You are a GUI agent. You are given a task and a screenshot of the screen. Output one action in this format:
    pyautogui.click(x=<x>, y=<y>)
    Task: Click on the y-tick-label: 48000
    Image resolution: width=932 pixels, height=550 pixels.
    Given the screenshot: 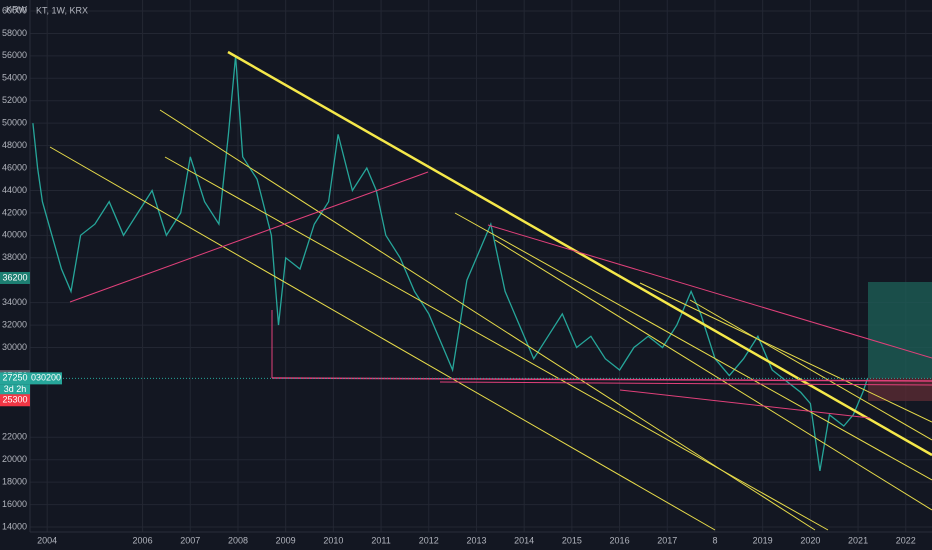 What is the action you would take?
    pyautogui.click(x=14, y=145)
    